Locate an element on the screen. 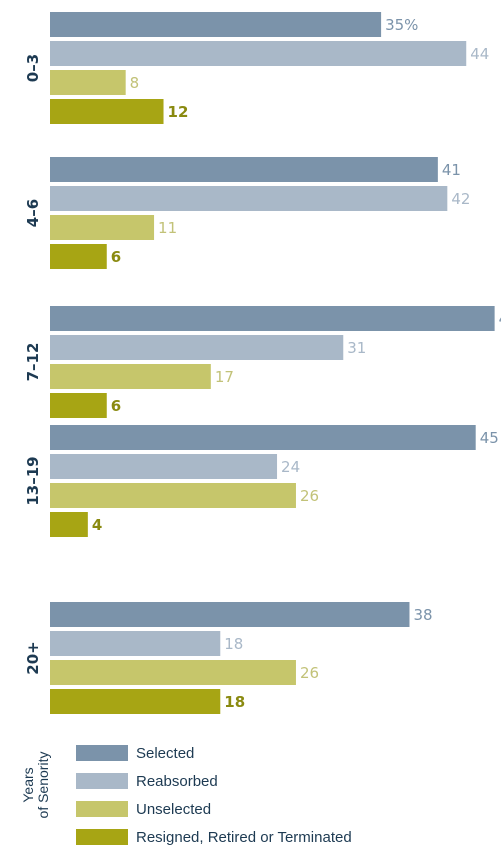 Image resolution: width=501 pixels, height=851 pixels. y-axis-title-line-2: of Senority is located at coordinates (43, 785).